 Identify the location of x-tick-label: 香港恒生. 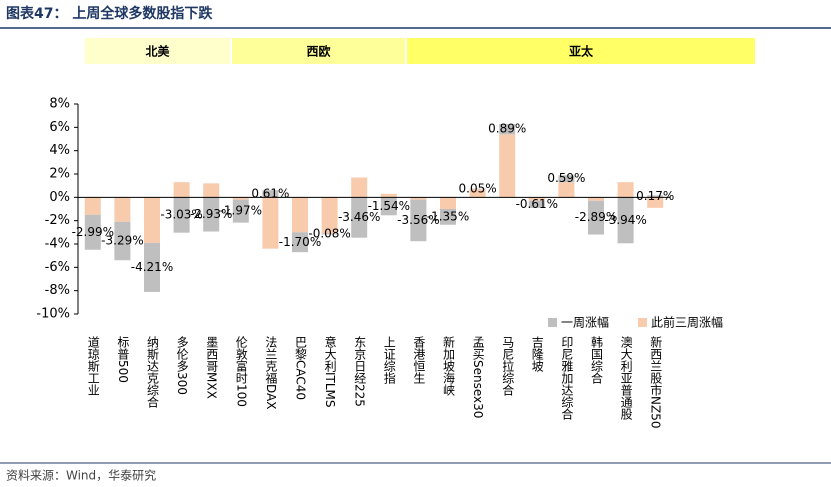
(419, 360).